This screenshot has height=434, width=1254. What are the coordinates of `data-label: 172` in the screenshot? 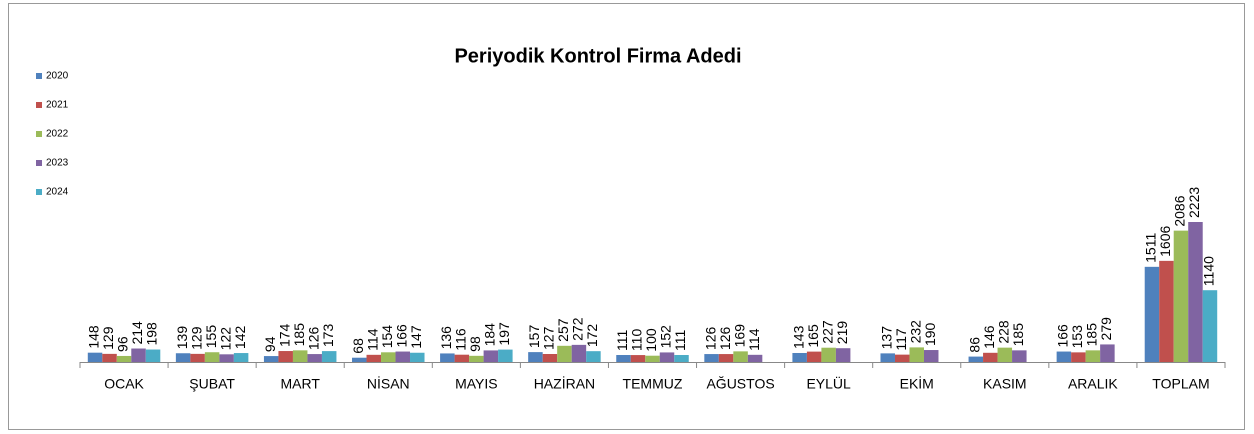 It's located at (592, 336).